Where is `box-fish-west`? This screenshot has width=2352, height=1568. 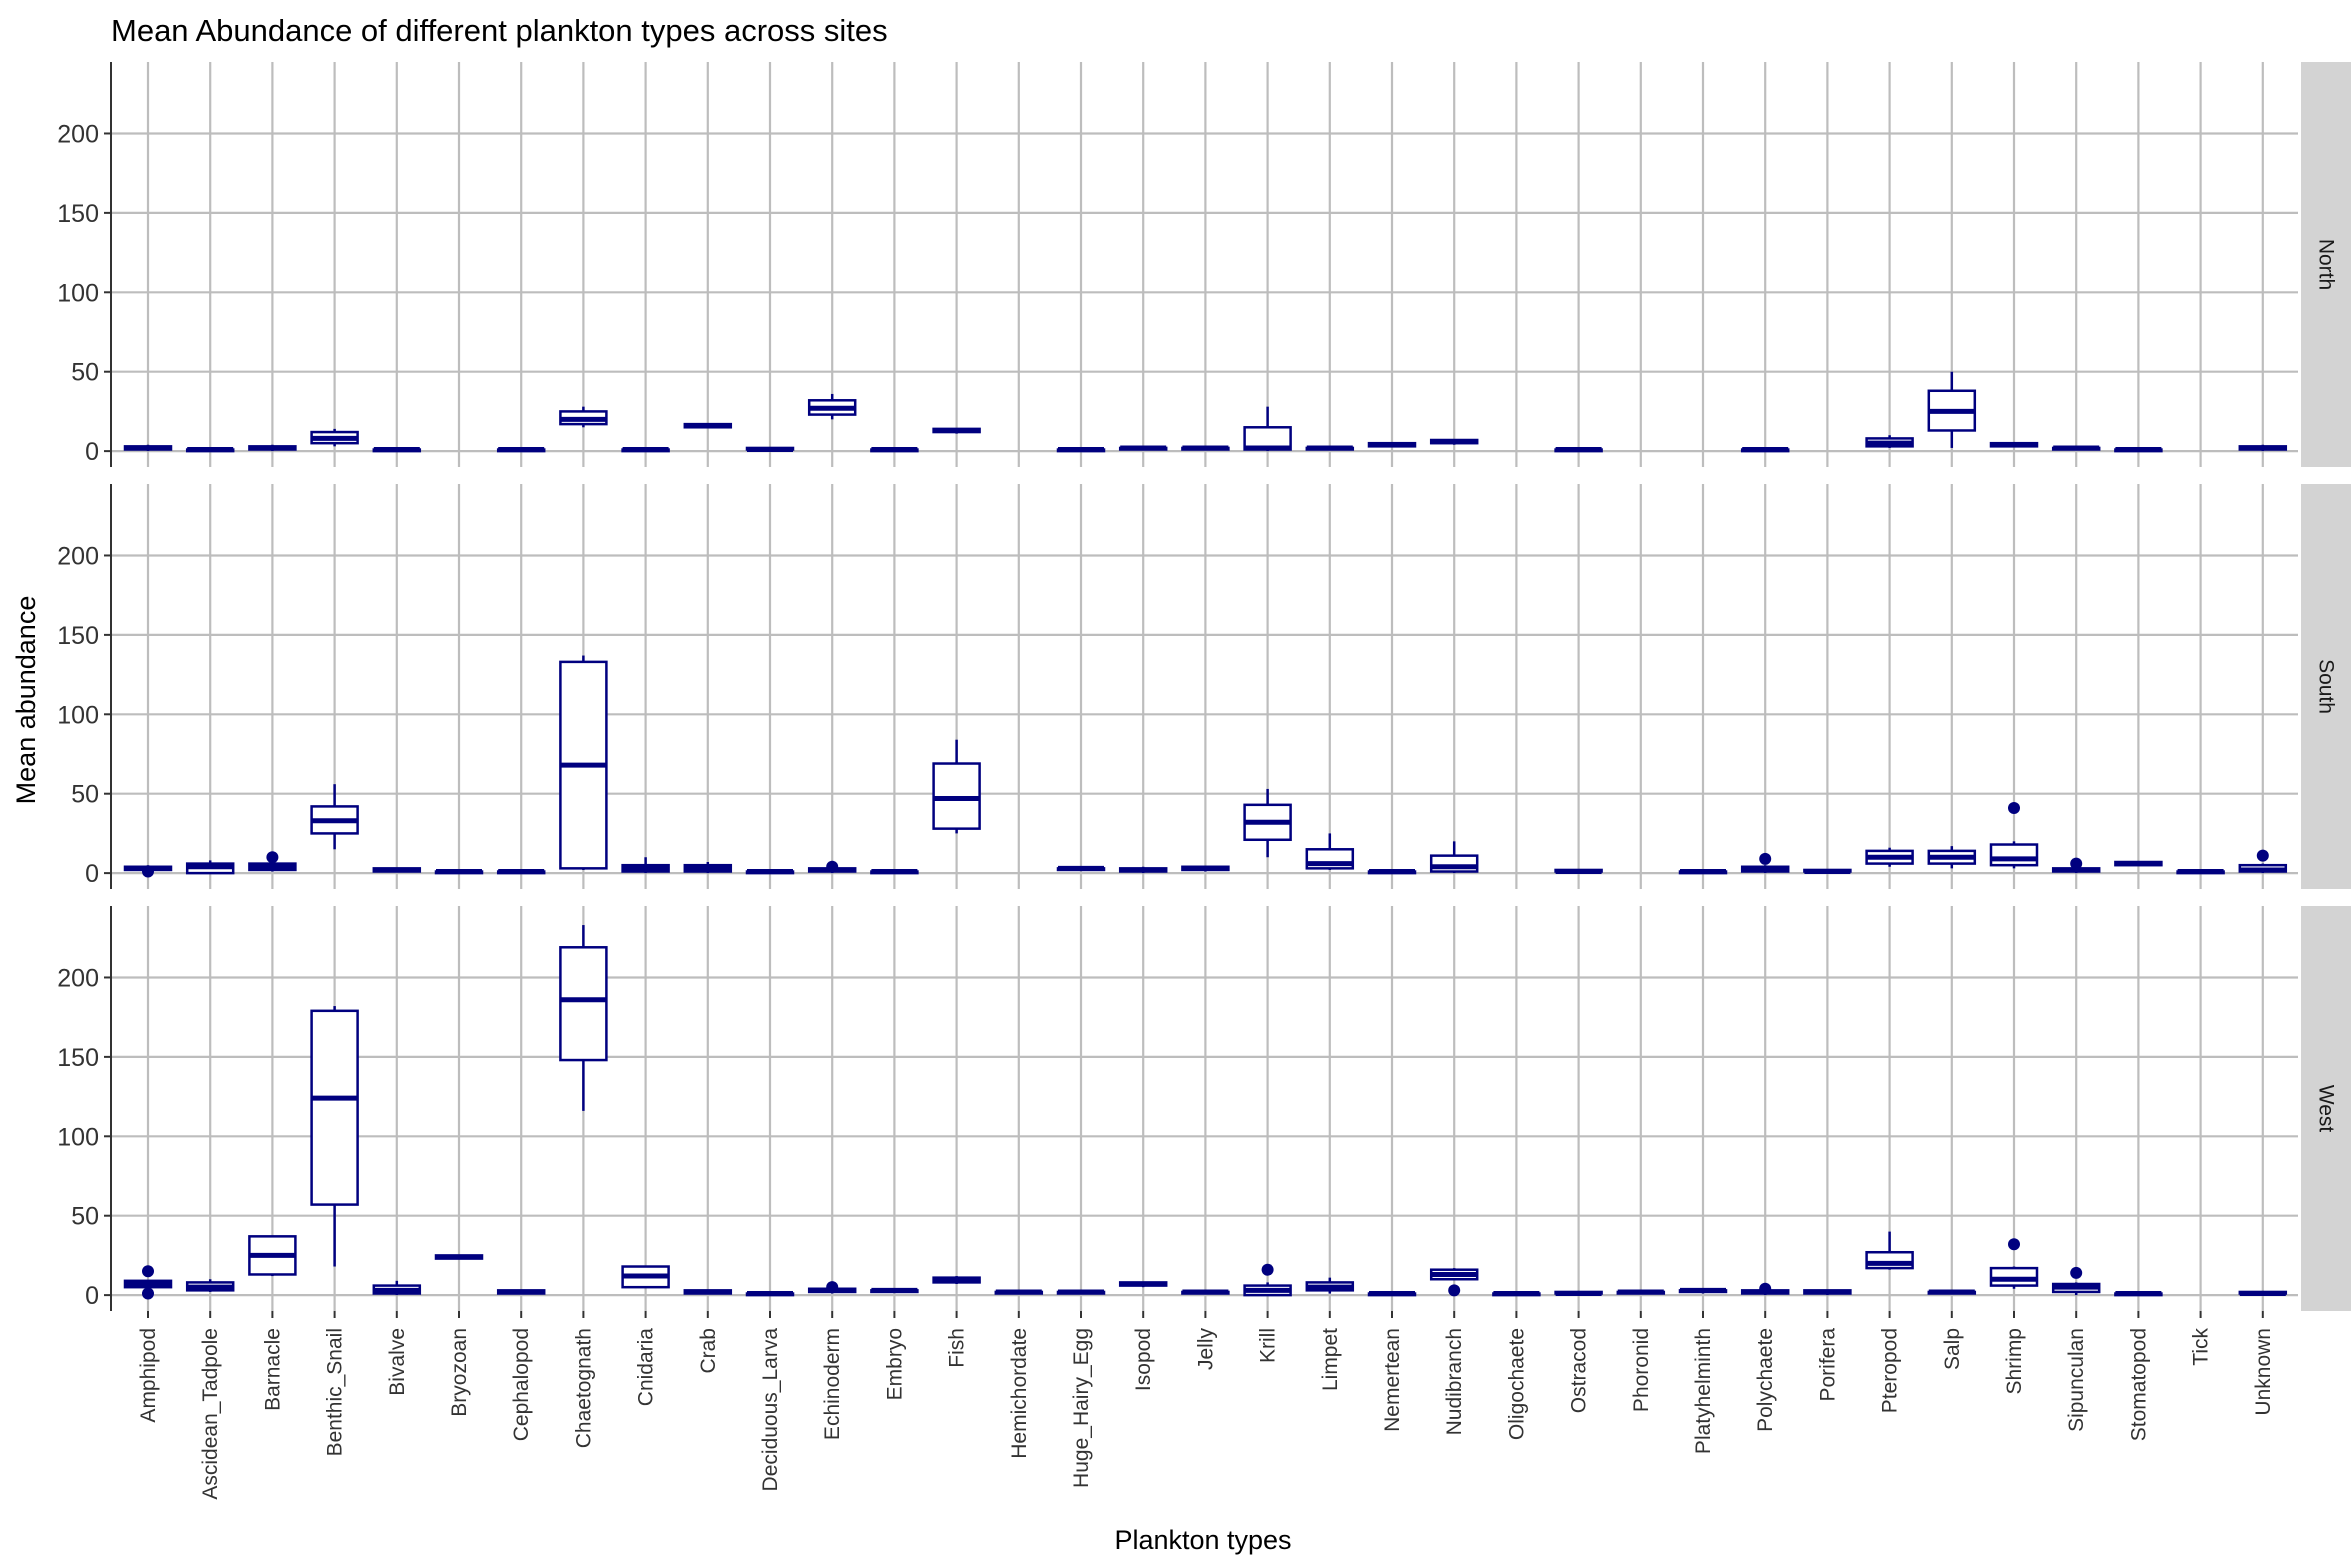
box-fish-west is located at coordinates (956, 1280).